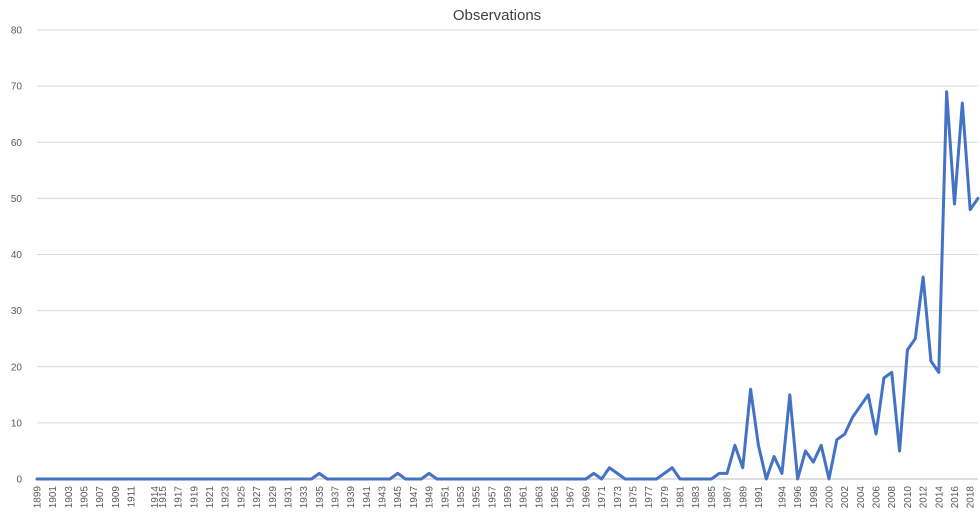  What do you see at coordinates (100, 497) in the screenshot?
I see `x-tick-label: 1907` at bounding box center [100, 497].